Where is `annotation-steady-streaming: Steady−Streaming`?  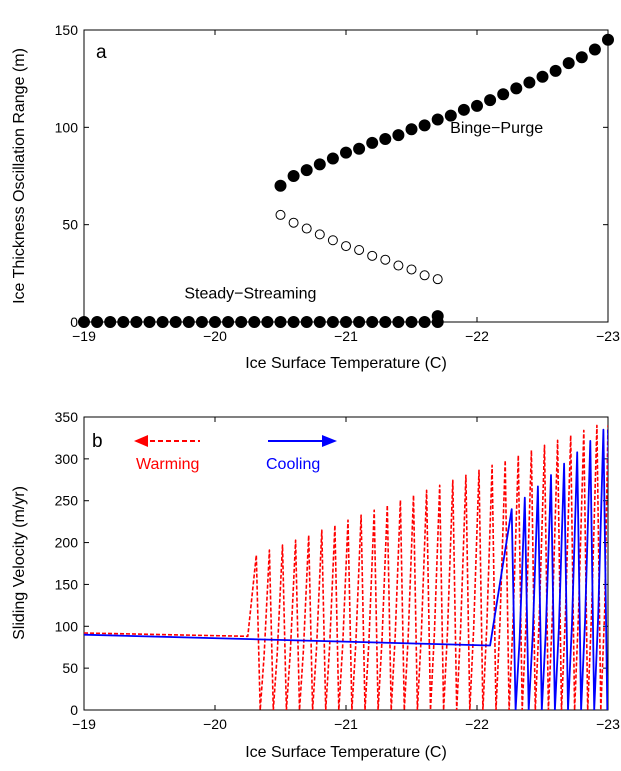
annotation-steady-streaming: Steady−Streaming is located at coordinates (250, 294).